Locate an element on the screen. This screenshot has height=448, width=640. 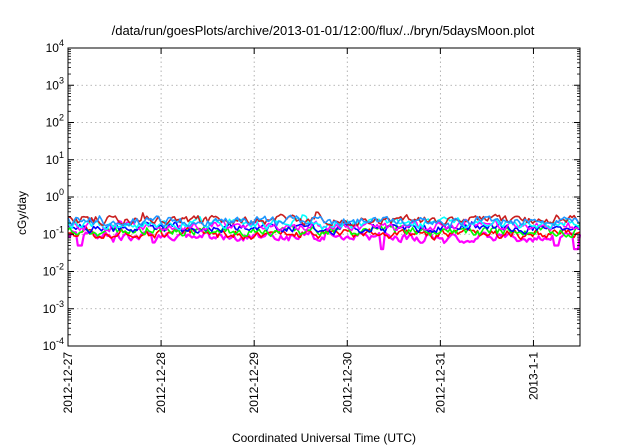
y-tick-label: 10² is located at coordinates (55, 121).